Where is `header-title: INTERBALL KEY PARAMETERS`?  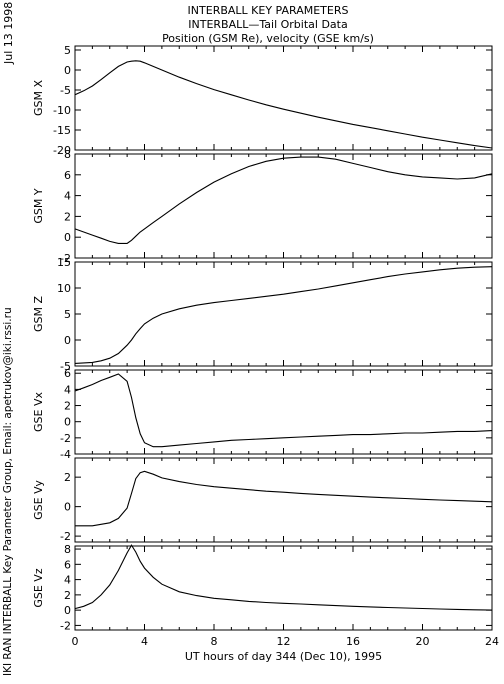
header-title: INTERBALL KEY PARAMETERS is located at coordinates (268, 10).